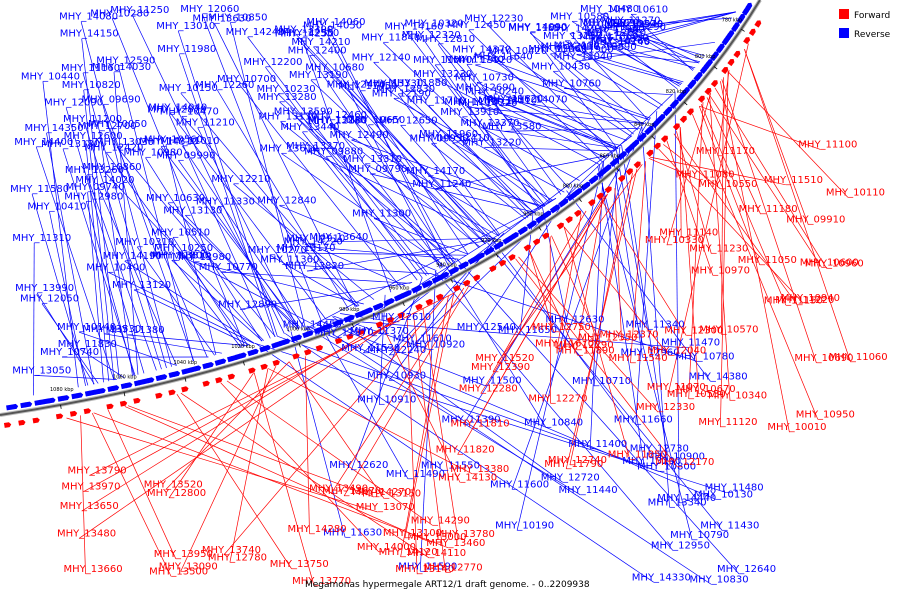  I want to click on gene-label: MHY_11300, so click(381, 214).